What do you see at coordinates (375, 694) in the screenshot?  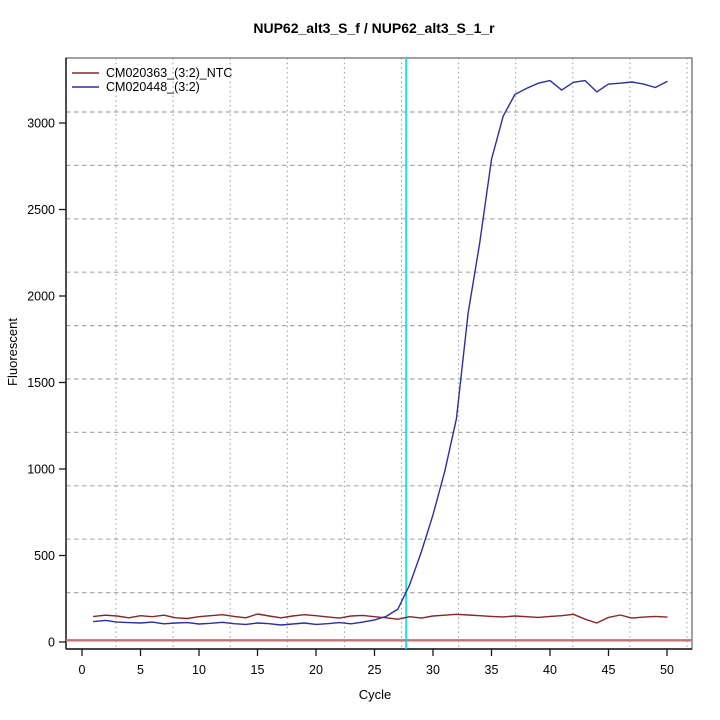 I see `x-axis-label: Cycle` at bounding box center [375, 694].